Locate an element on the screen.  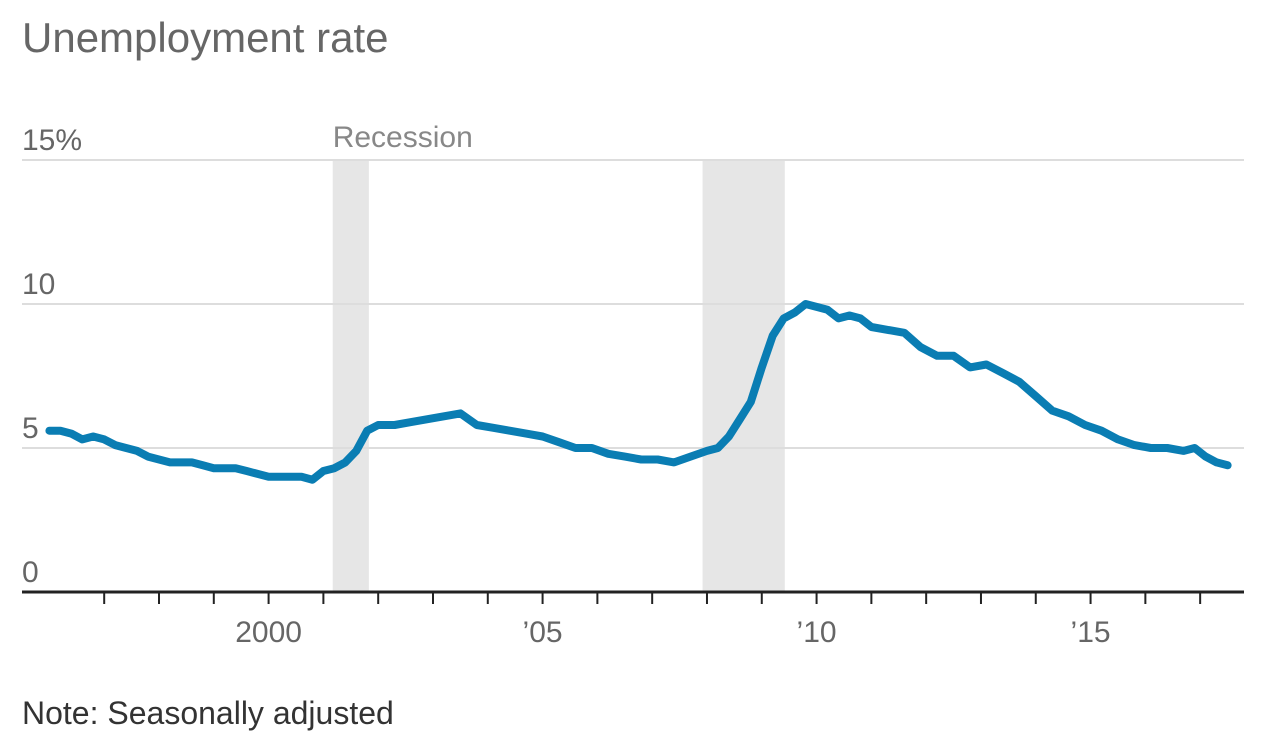
chart-note: Note: Seasonally adjusted is located at coordinates (208, 713).